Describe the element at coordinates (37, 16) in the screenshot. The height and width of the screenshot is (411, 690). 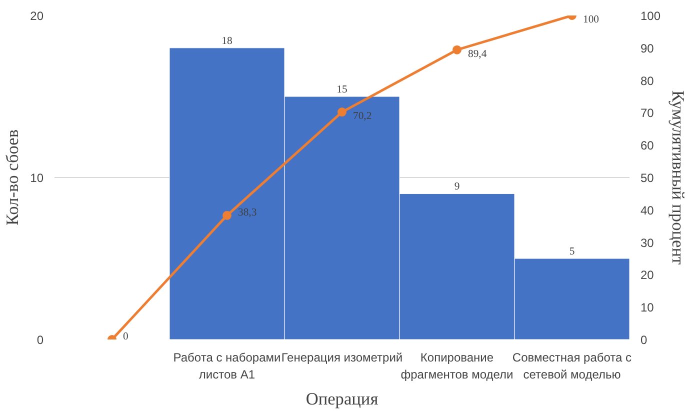
I see `y-tick-label: 20` at that location.